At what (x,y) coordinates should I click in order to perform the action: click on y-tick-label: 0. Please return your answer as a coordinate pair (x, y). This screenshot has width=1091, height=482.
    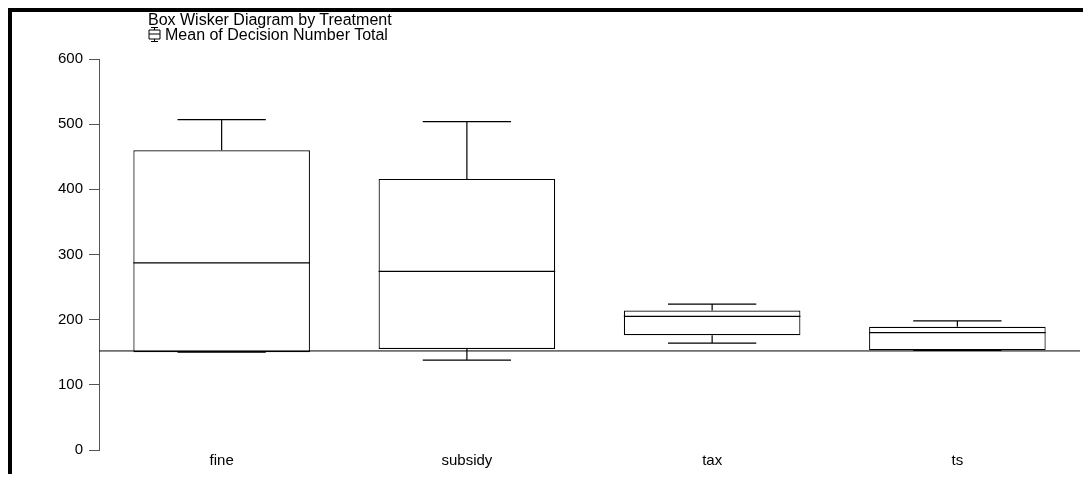
    Looking at the image, I should click on (79, 449).